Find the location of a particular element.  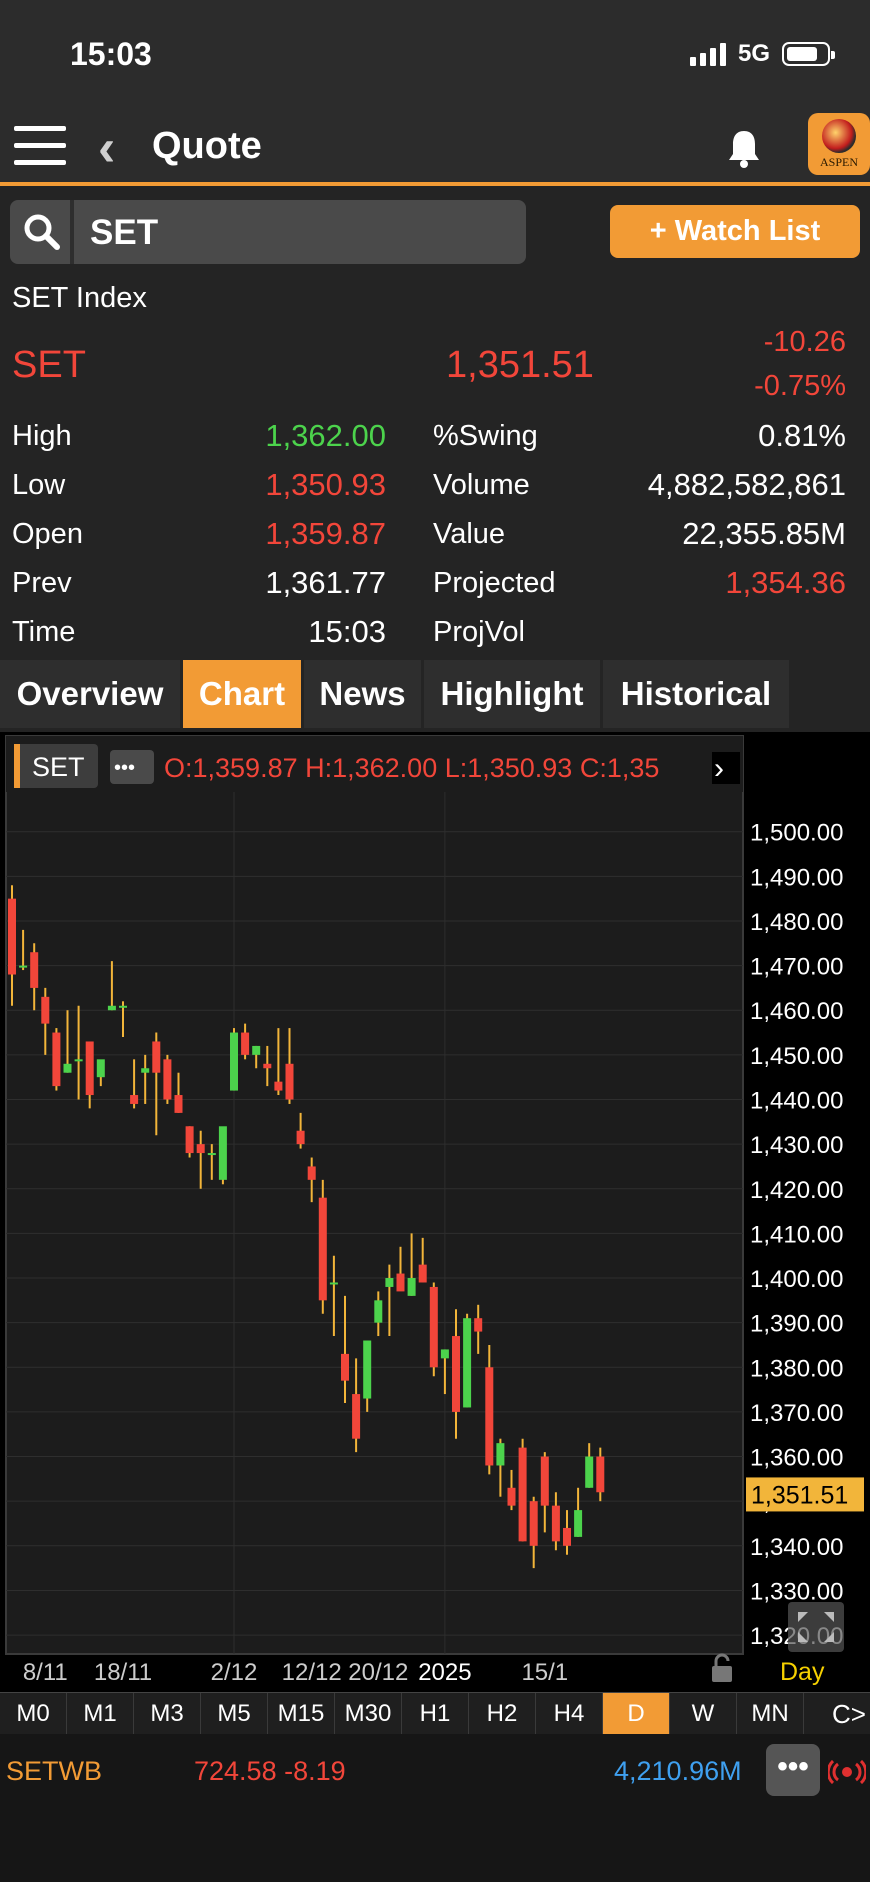

quote-change: -10.26 is located at coordinates (804, 342).